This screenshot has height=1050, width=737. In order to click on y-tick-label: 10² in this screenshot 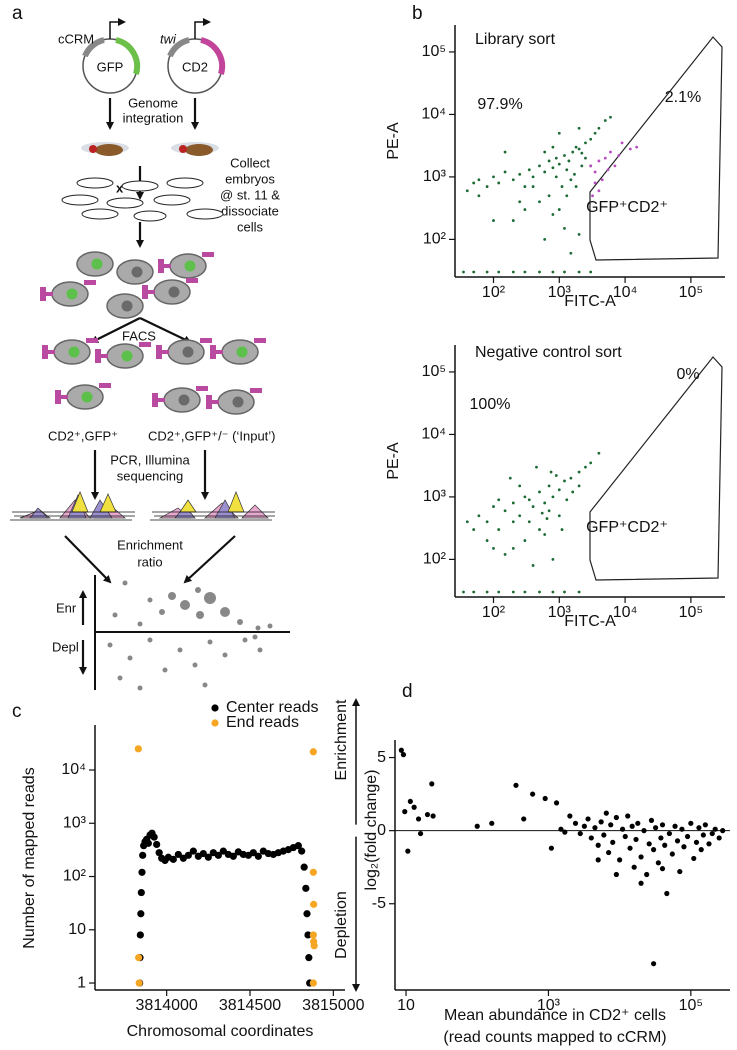, I will do `click(75, 876)`.